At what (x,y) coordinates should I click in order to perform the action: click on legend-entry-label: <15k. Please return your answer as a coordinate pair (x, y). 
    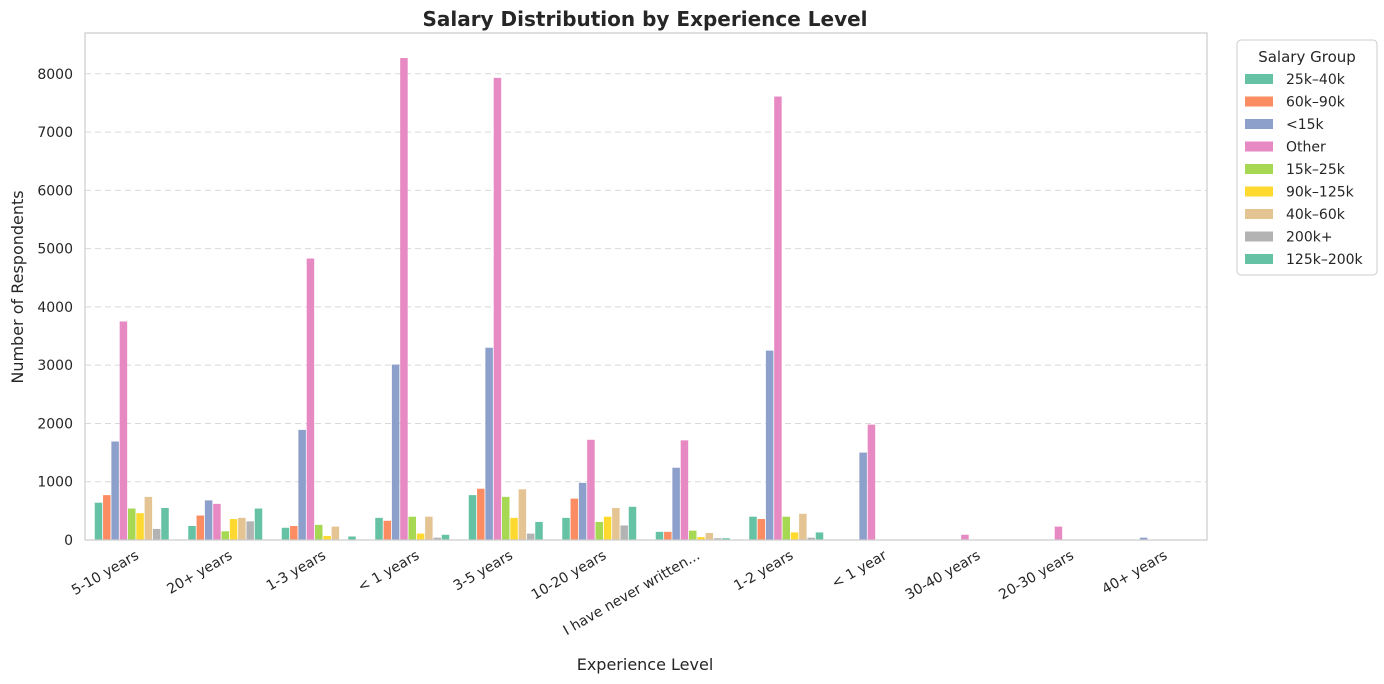
    Looking at the image, I should click on (1305, 125).